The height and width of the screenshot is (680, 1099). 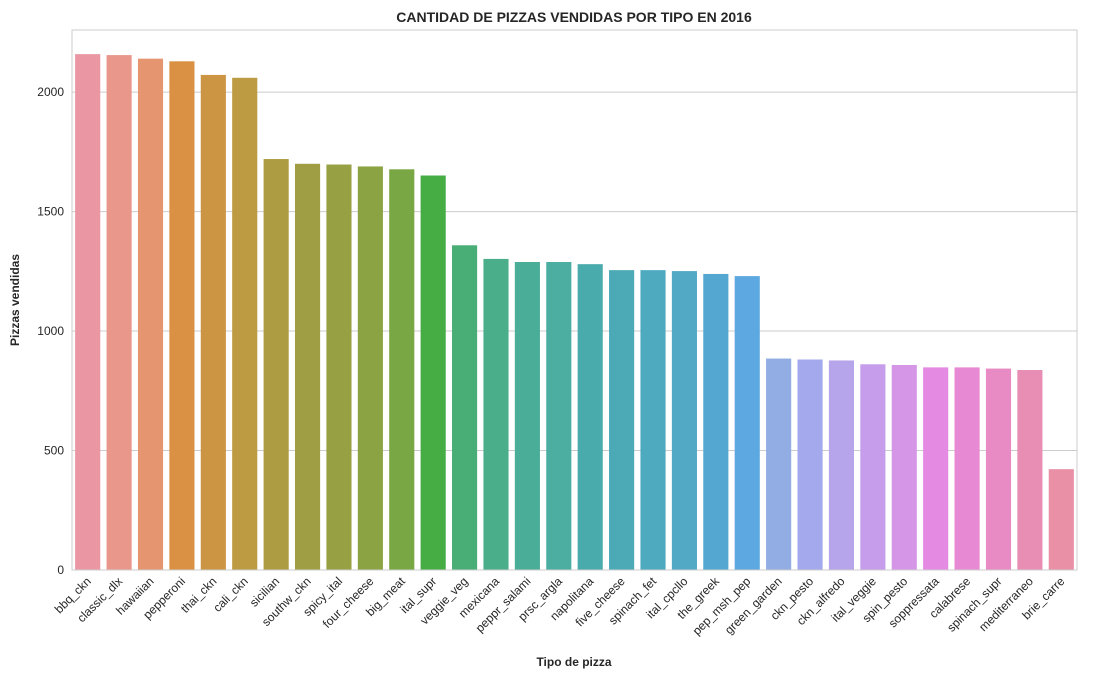 I want to click on bar-spinach_supr, so click(x=998, y=469).